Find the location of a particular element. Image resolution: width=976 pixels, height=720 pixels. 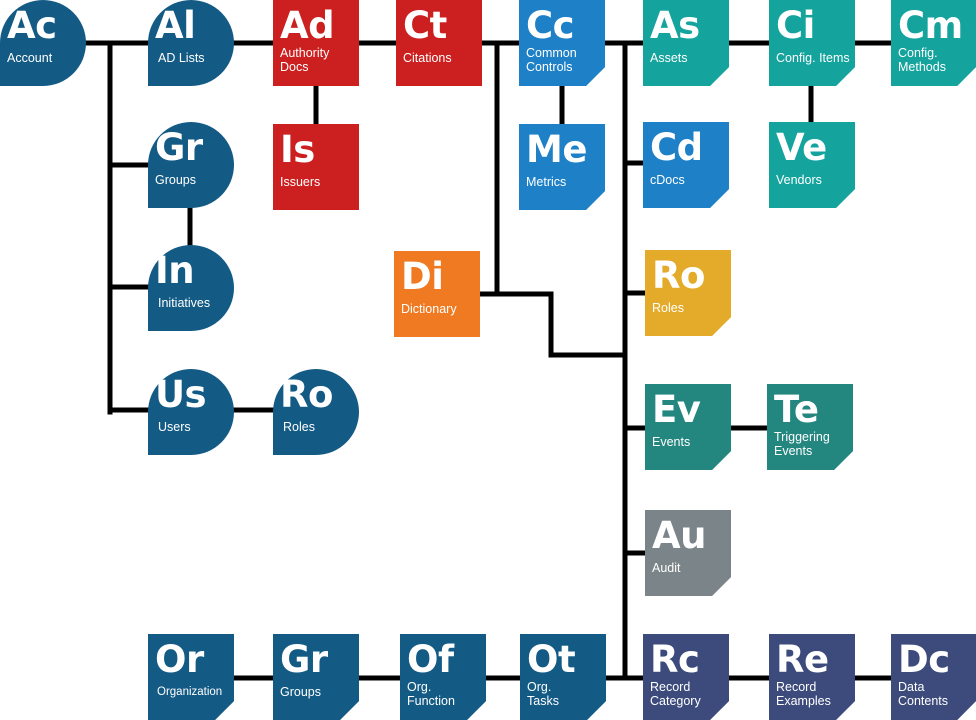

node-label: Org. Function is located at coordinates (431, 694).